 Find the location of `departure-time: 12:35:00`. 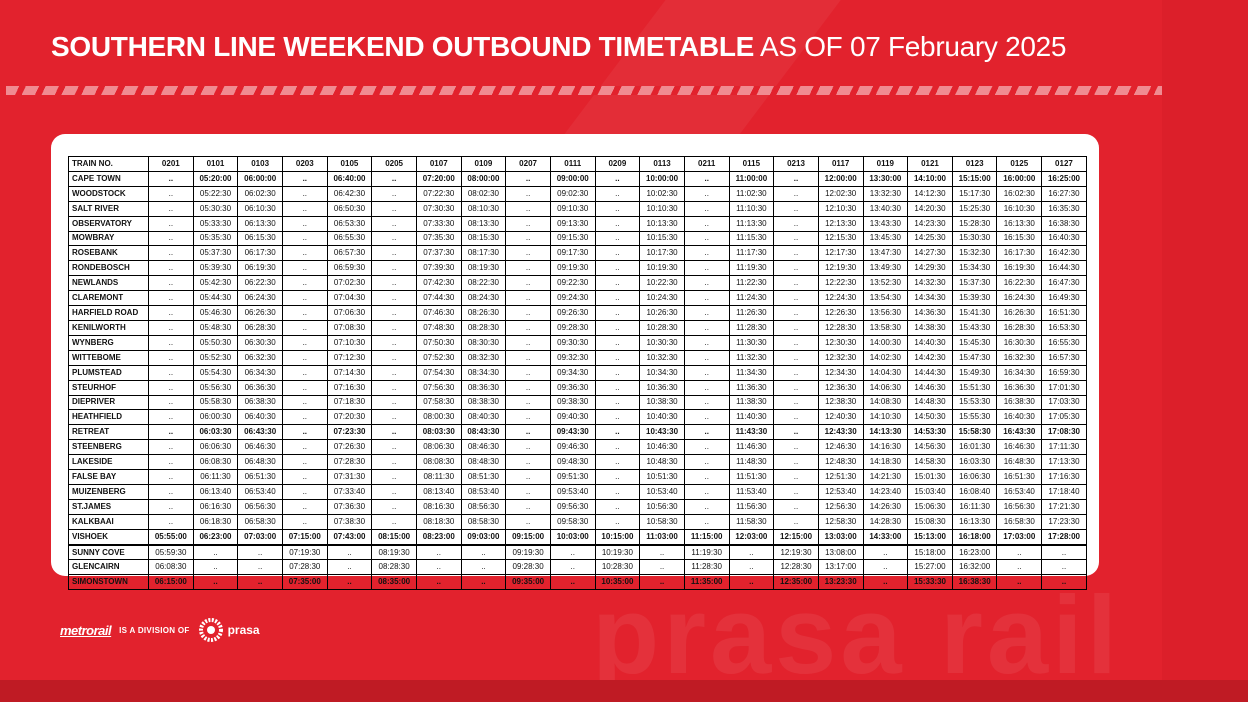

departure-time: 12:35:00 is located at coordinates (796, 582).